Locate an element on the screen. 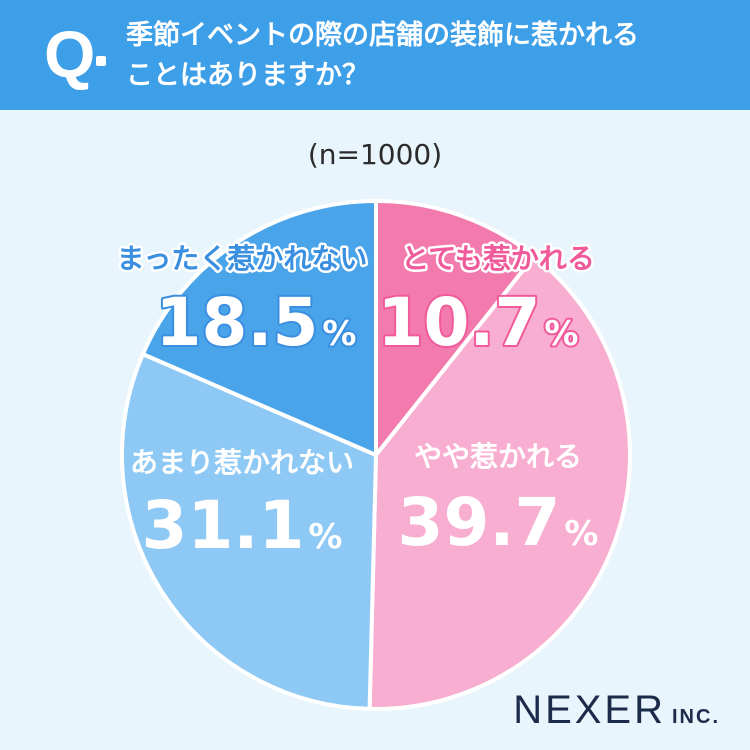 The height and width of the screenshot is (750, 750). slice-label-3: あまり惹かれない is located at coordinates (242, 462).